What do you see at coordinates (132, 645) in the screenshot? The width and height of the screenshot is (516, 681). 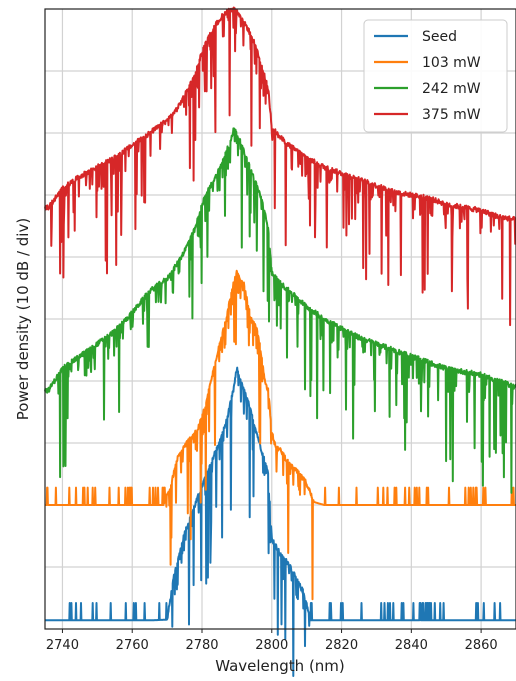 I see `x-tick-label-1: 2760` at bounding box center [132, 645].